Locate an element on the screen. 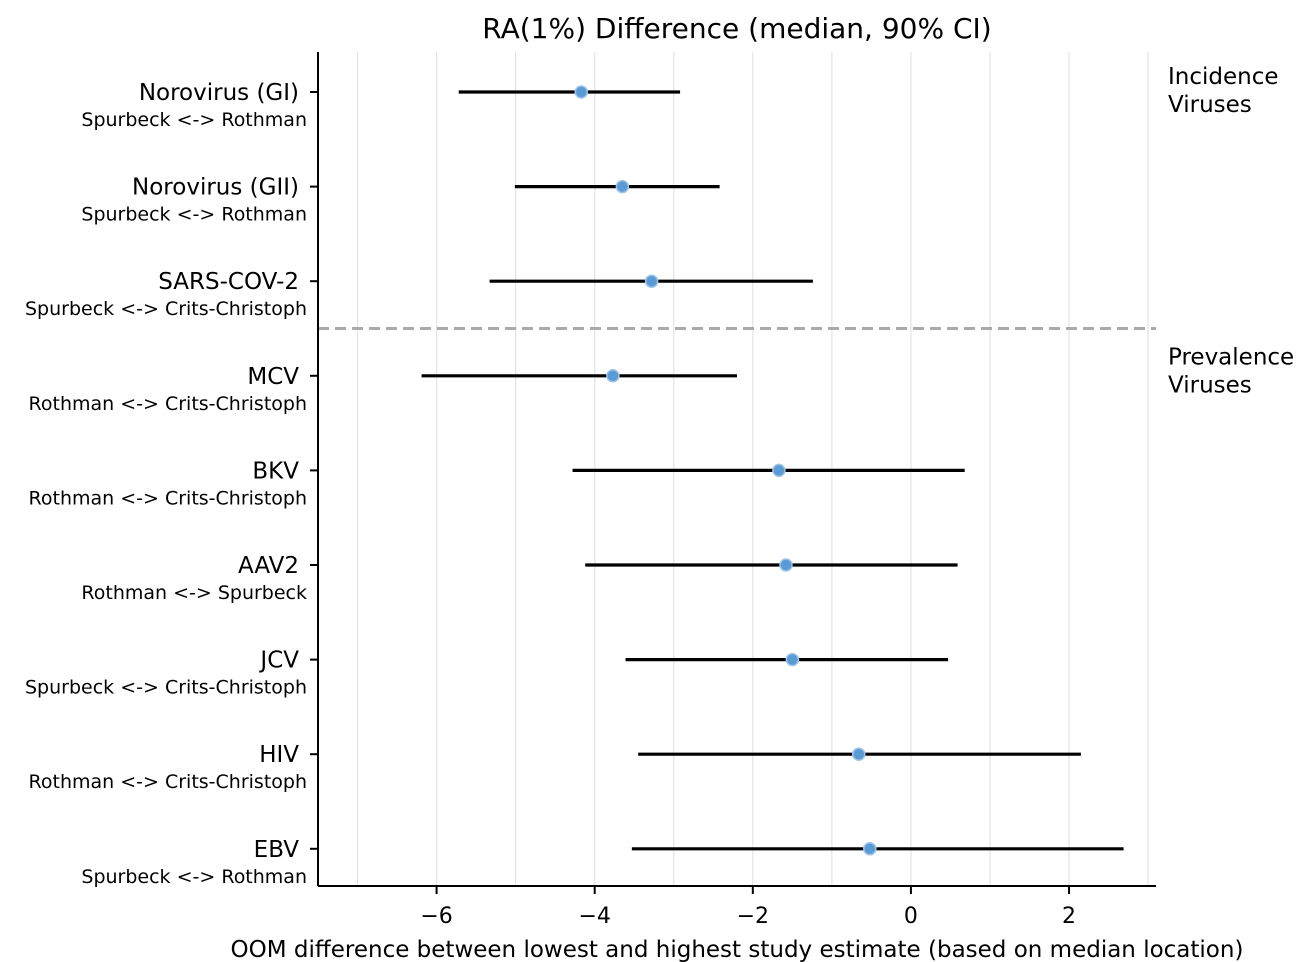 The height and width of the screenshot is (962, 1307). x-tick-label: 0 is located at coordinates (911, 916).